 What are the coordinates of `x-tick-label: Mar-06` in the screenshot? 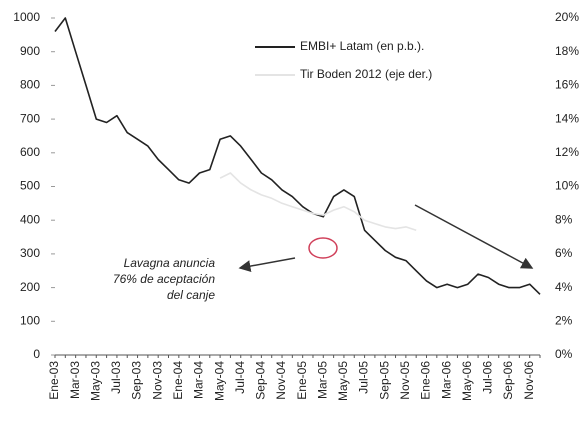 It's located at (446, 380).